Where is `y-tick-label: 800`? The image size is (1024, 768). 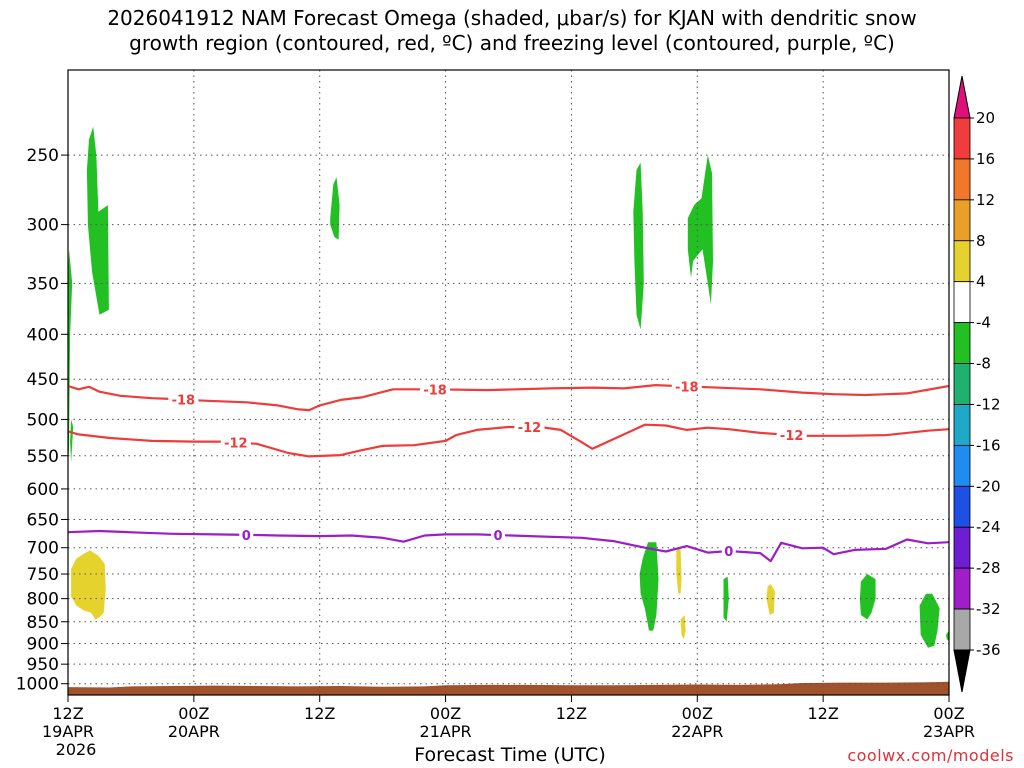 y-tick-label: 800 is located at coordinates (43, 600).